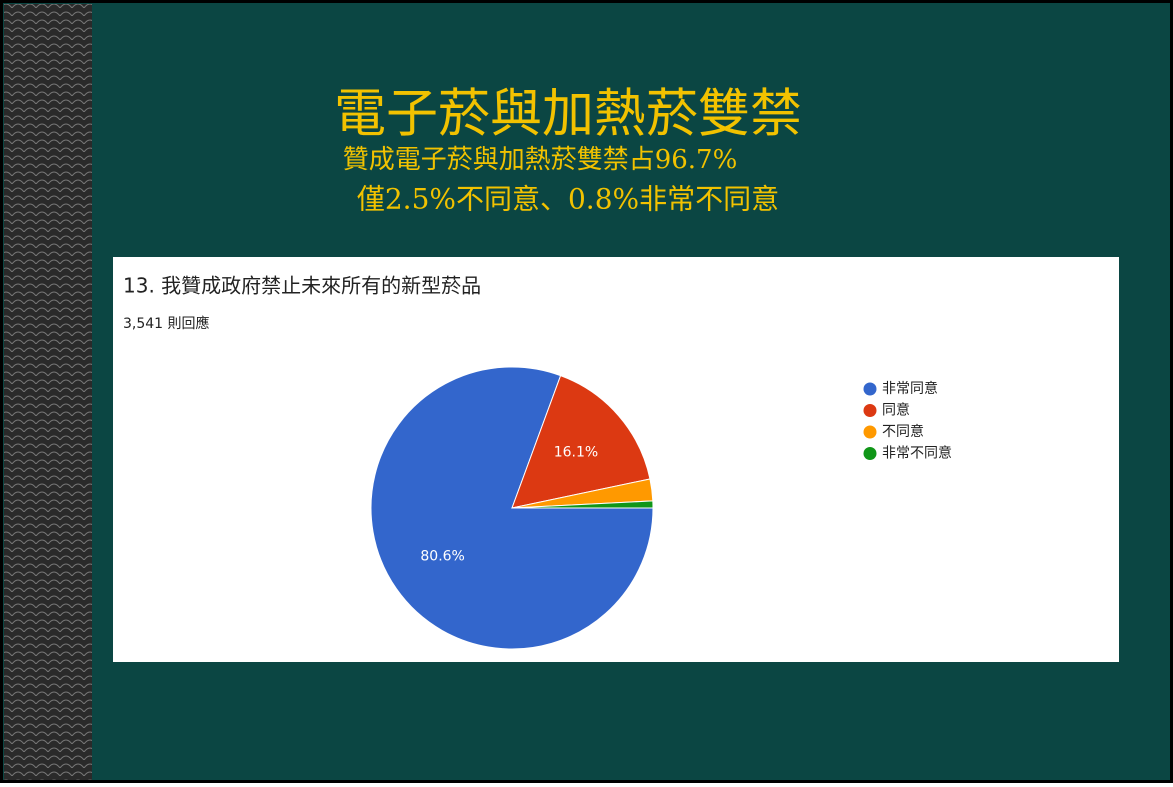 The height and width of the screenshot is (787, 1173). Describe the element at coordinates (568, 115) in the screenshot. I see `slide-title: 電子菸與加熱菸雙禁` at that location.